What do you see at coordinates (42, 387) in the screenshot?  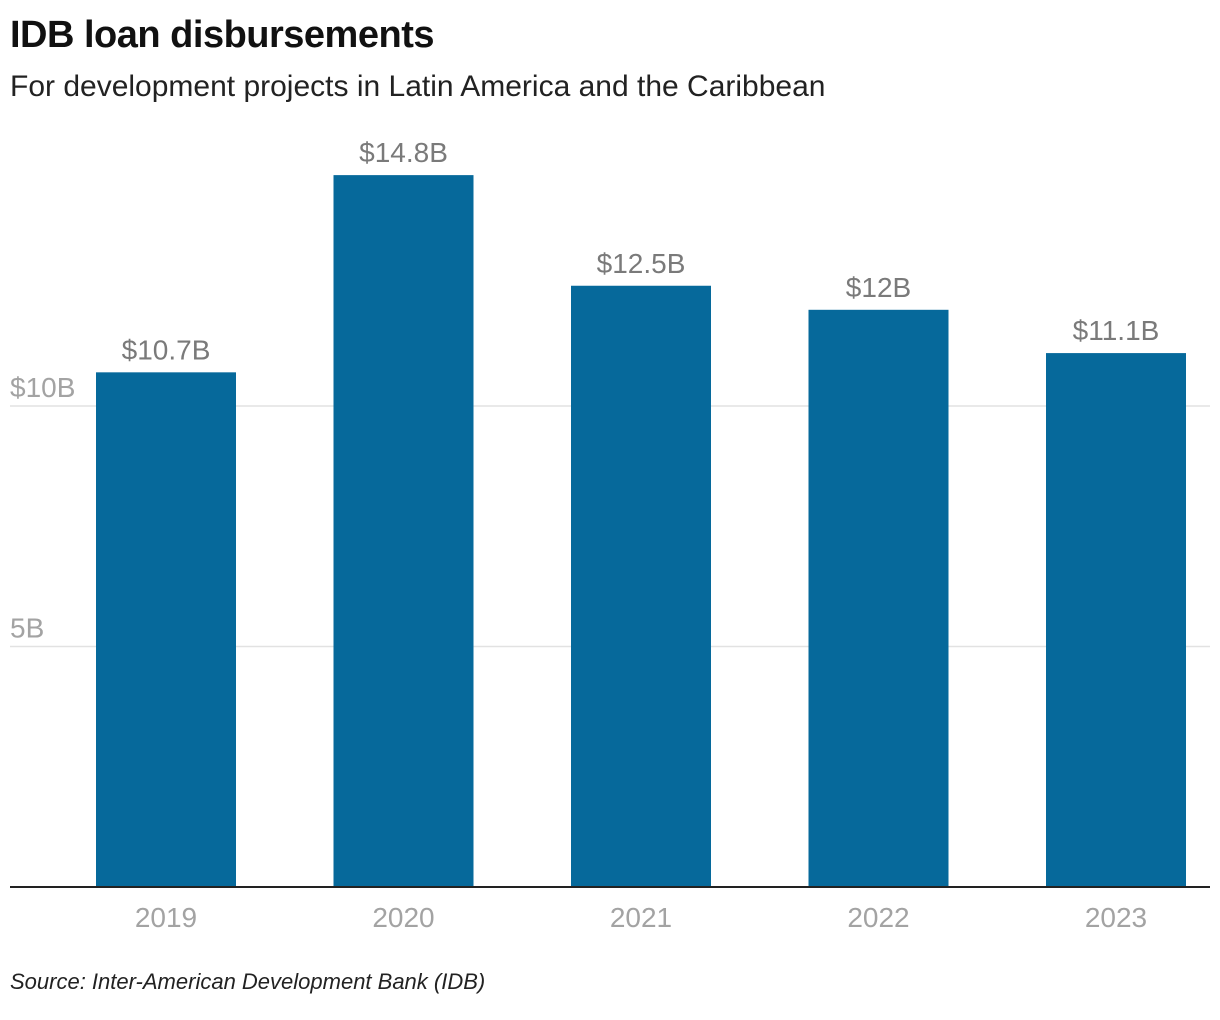 I see `y-tick-label: $10B` at bounding box center [42, 387].